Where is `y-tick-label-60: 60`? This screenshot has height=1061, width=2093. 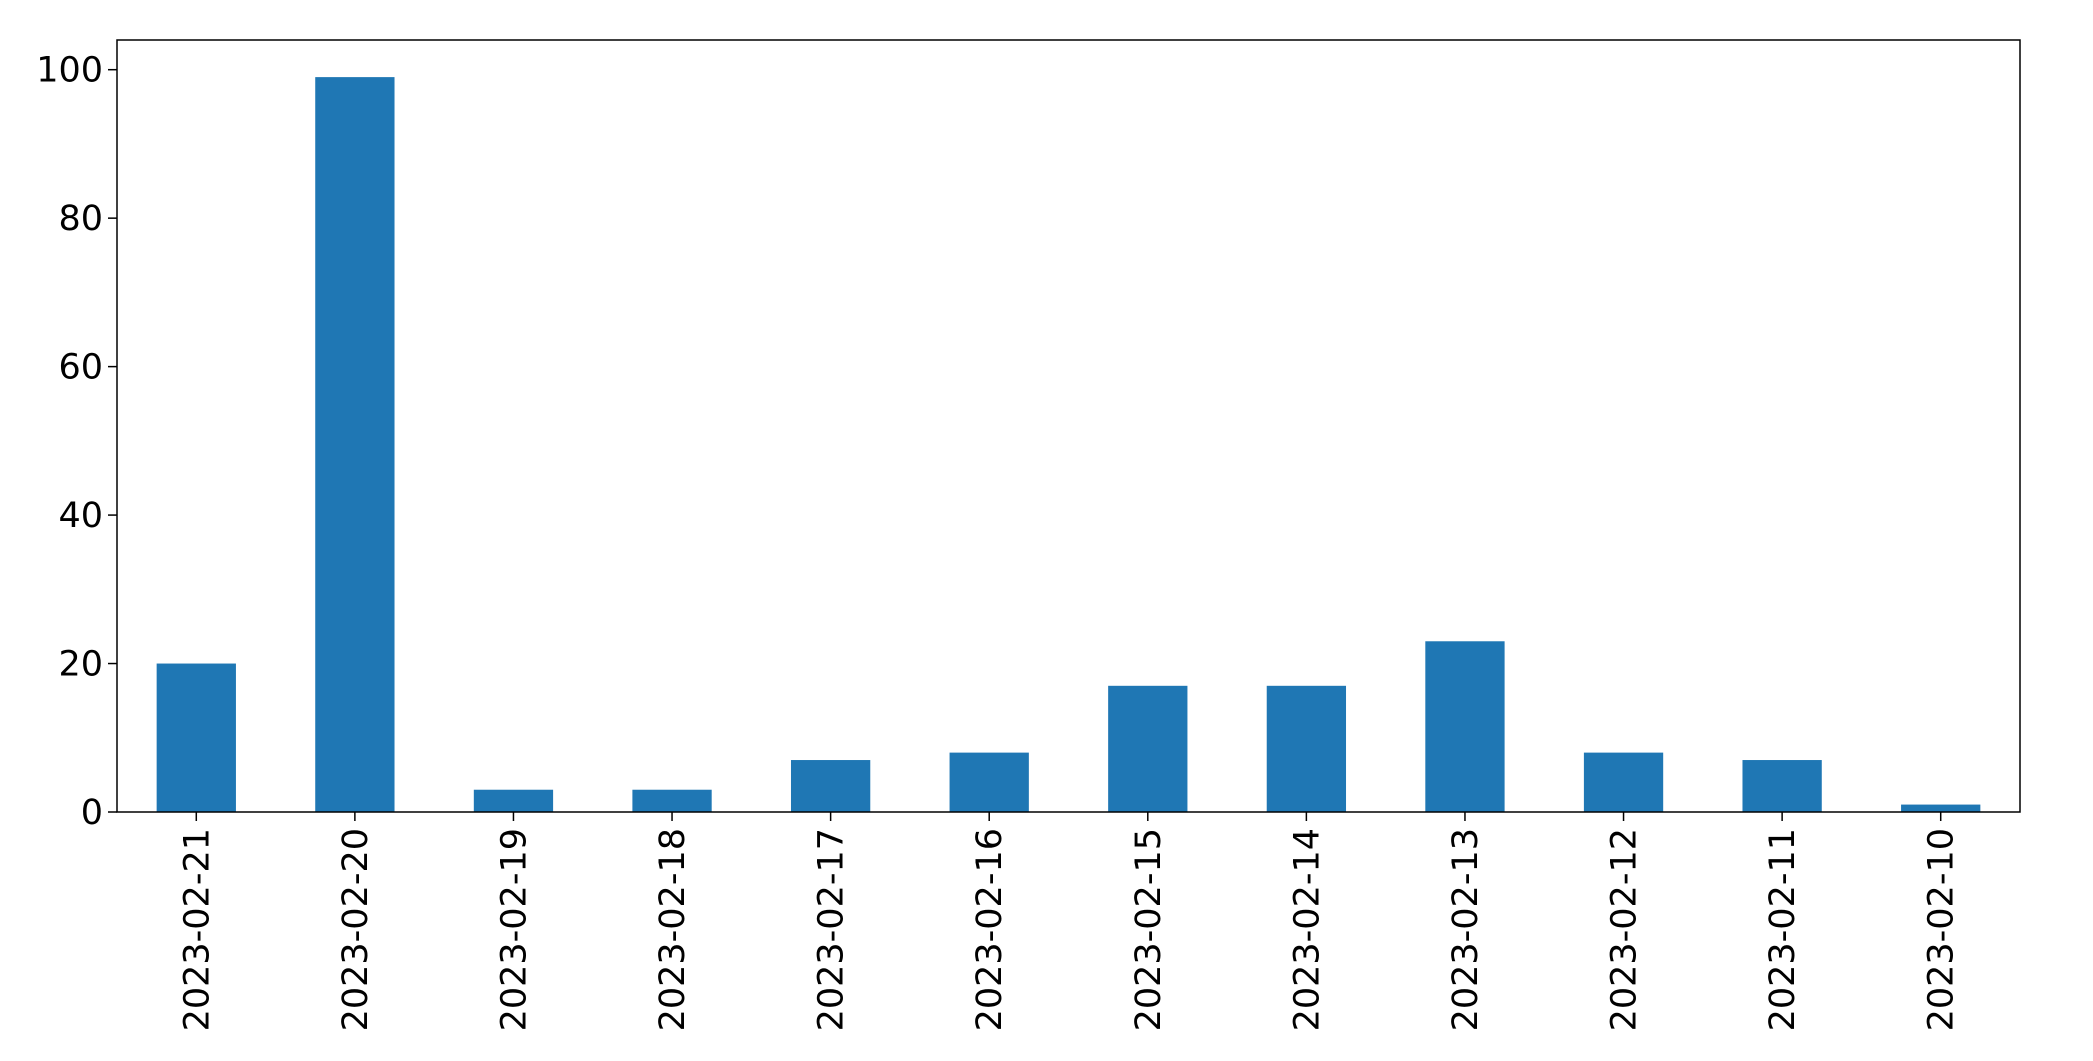 y-tick-label-60: 60 is located at coordinates (80, 368).